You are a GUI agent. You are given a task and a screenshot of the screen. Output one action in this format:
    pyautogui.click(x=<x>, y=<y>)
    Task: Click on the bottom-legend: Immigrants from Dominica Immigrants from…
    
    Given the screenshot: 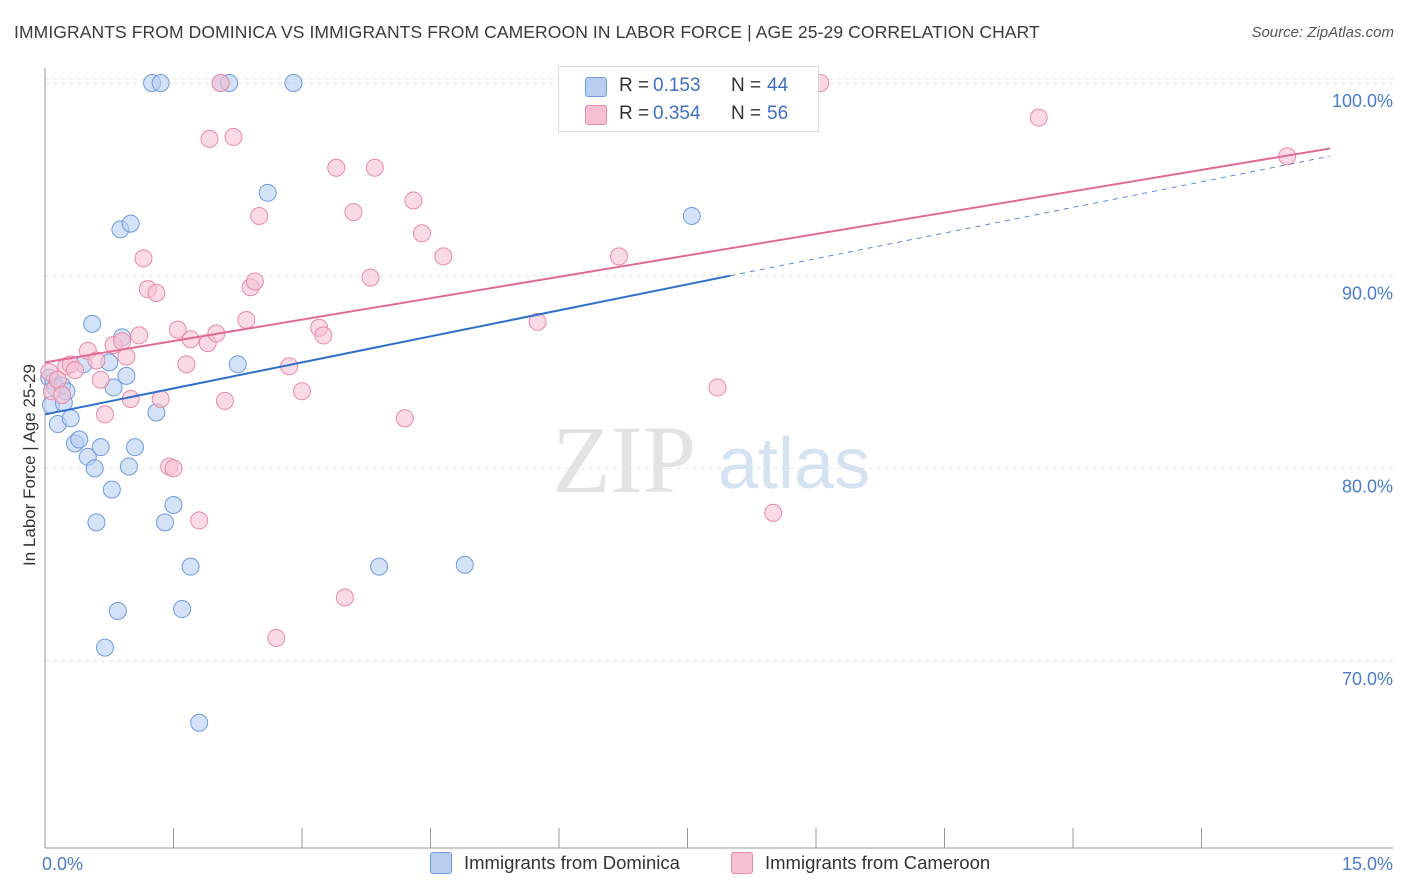 What is the action you would take?
    pyautogui.click(x=703, y=865)
    